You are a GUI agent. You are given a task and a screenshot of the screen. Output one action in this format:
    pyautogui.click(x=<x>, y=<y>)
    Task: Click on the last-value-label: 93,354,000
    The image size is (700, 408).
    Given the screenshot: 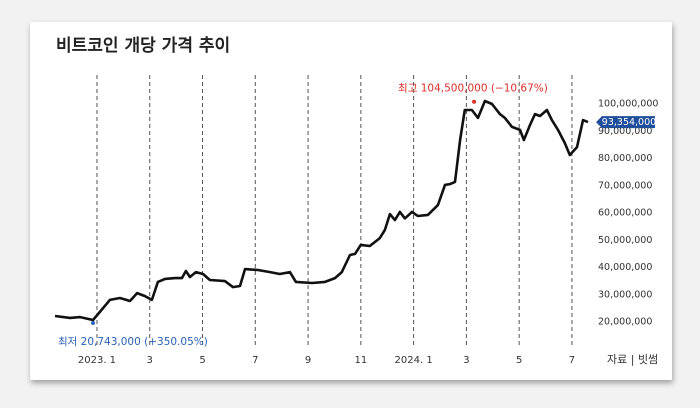 What is the action you would take?
    pyautogui.click(x=629, y=122)
    